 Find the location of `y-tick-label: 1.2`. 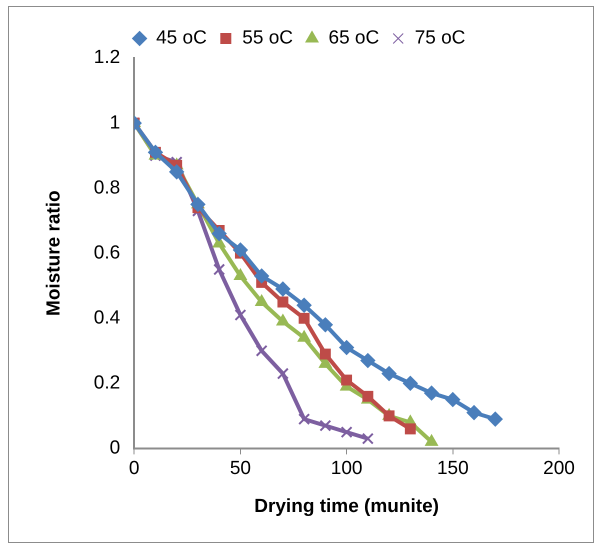

y-tick-label: 1.2 is located at coordinates (107, 57).